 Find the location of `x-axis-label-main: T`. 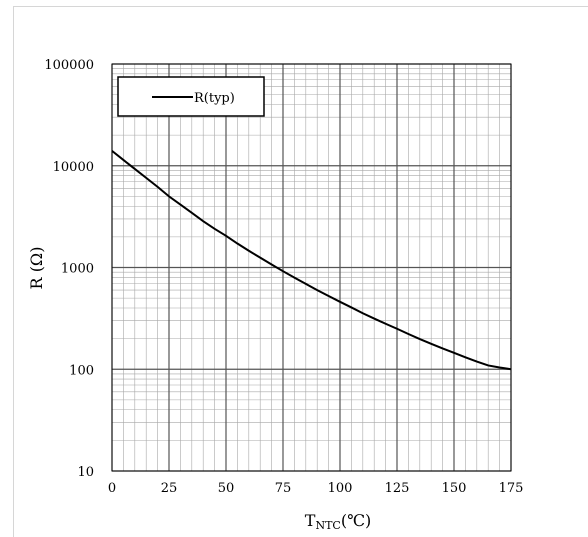

x-axis-label-main: T is located at coordinates (310, 520).